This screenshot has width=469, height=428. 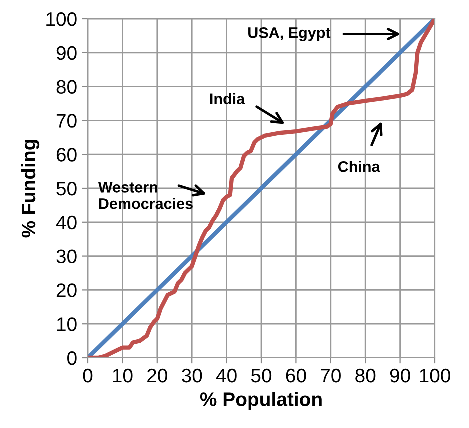 What do you see at coordinates (145, 196) in the screenshot?
I see `annotation: Western Democracies` at bounding box center [145, 196].